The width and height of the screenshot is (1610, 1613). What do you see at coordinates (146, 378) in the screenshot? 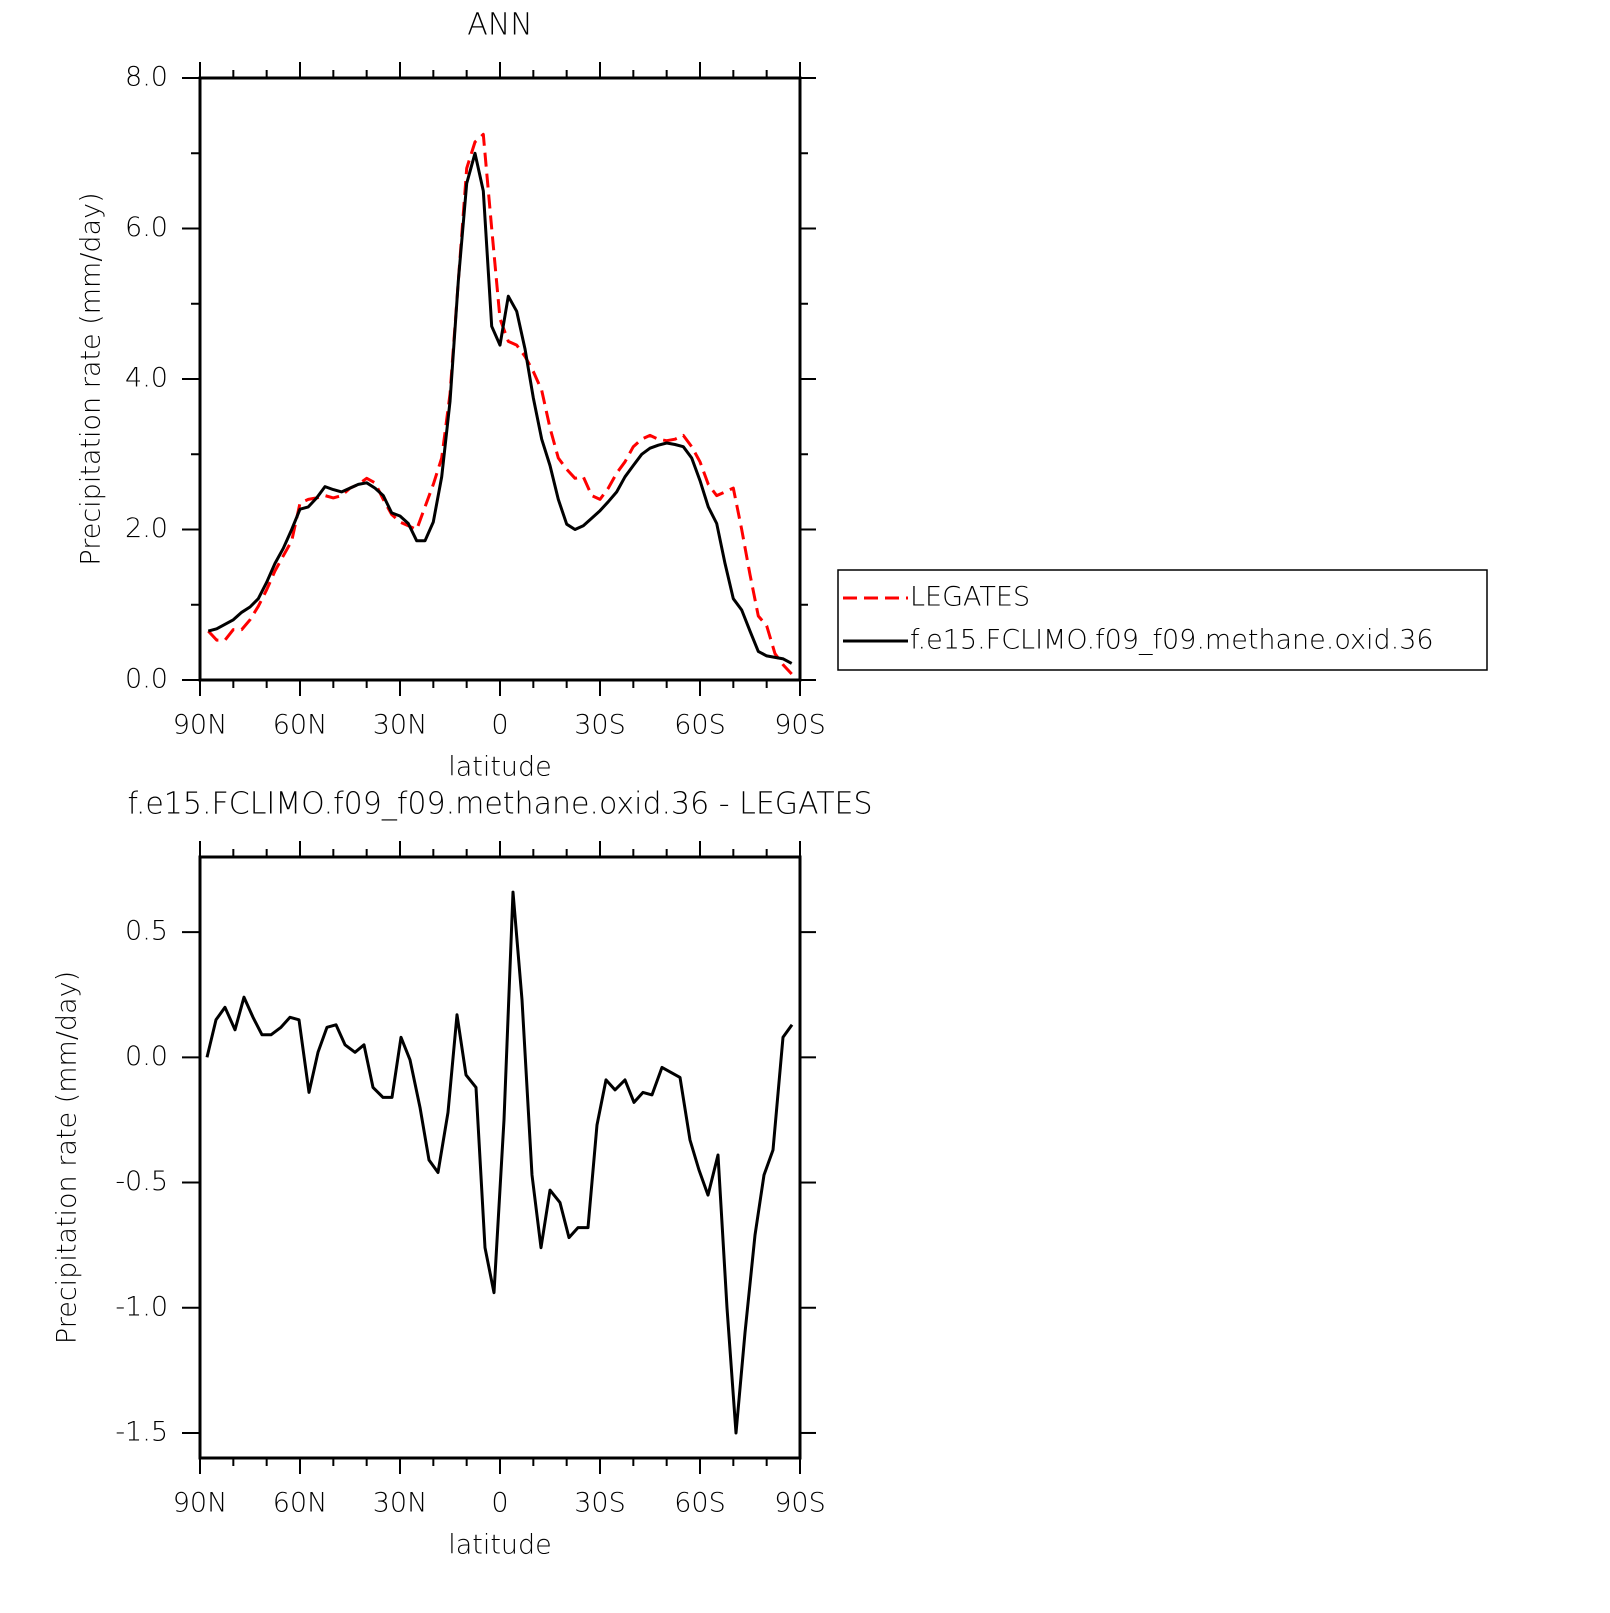
I see `y-tick-label: 4.0` at bounding box center [146, 378].